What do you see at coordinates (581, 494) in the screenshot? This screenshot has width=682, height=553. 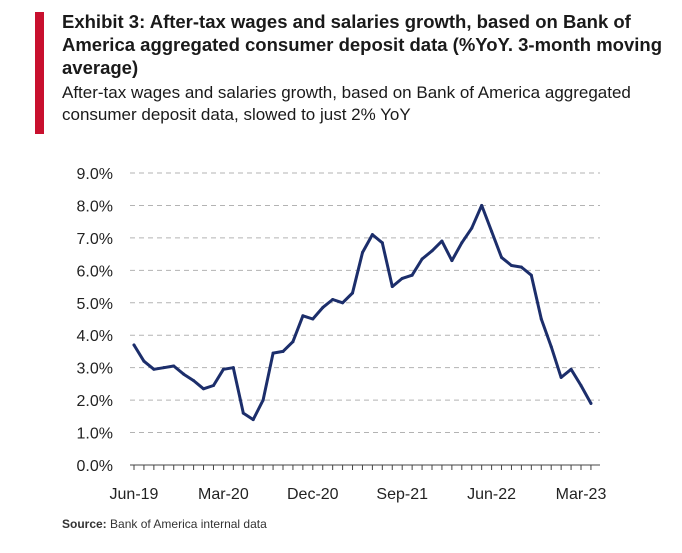 I see `x-tick-label: Mar-23` at bounding box center [581, 494].